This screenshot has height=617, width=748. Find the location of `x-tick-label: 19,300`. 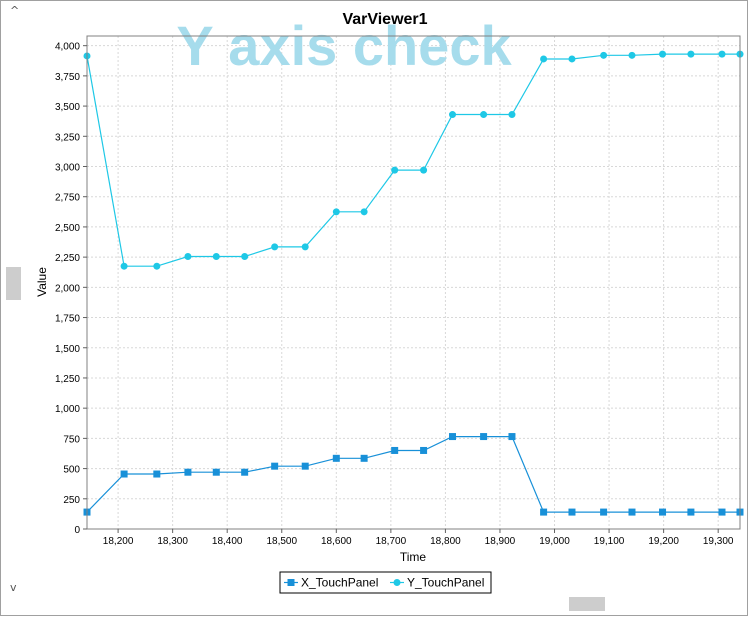

x-tick-label: 19,300 is located at coordinates (718, 541).